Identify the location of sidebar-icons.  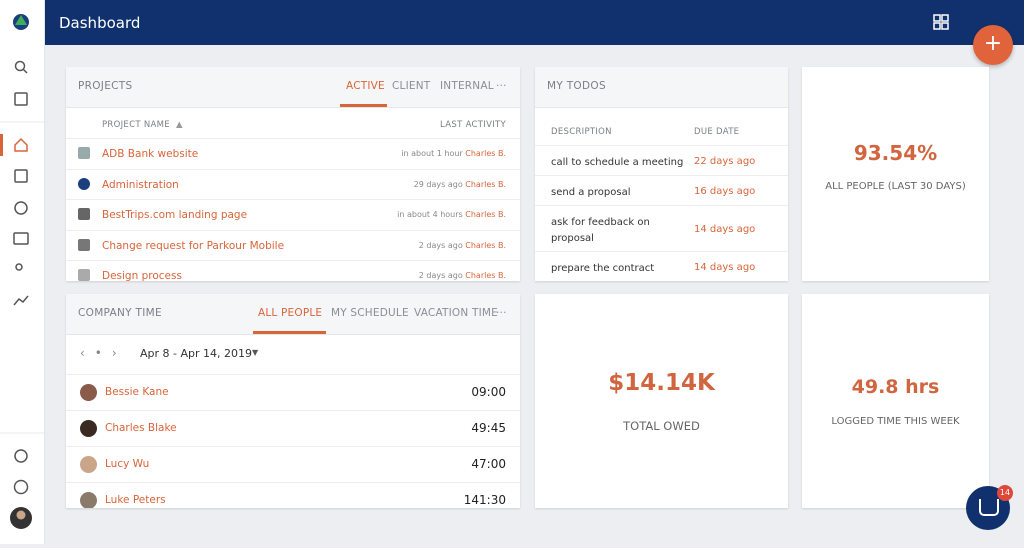
(22, 271).